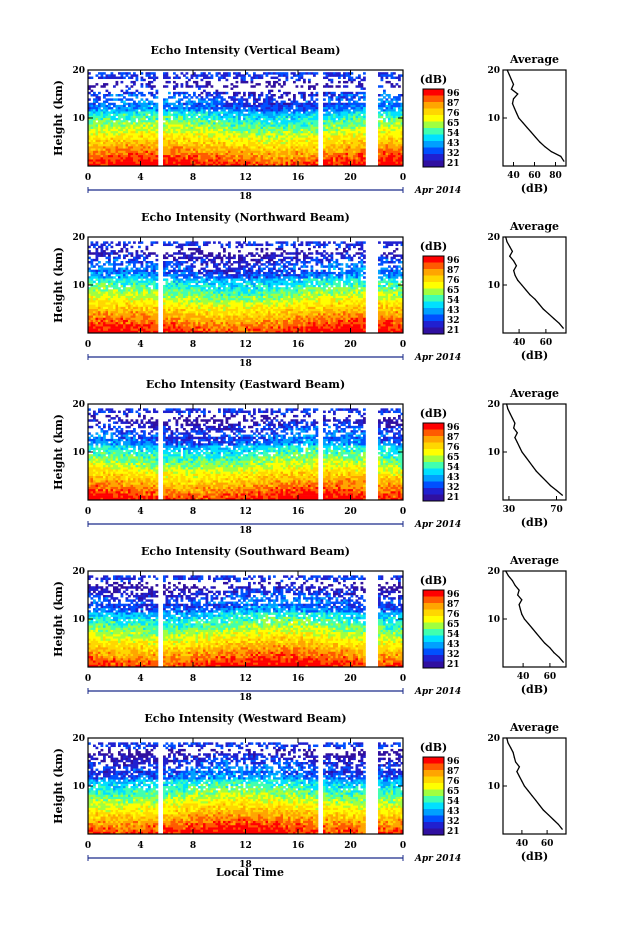 The width and height of the screenshot is (620, 929). What do you see at coordinates (298, 512) in the screenshot?
I see `x-tick-label: 16` at bounding box center [298, 512].